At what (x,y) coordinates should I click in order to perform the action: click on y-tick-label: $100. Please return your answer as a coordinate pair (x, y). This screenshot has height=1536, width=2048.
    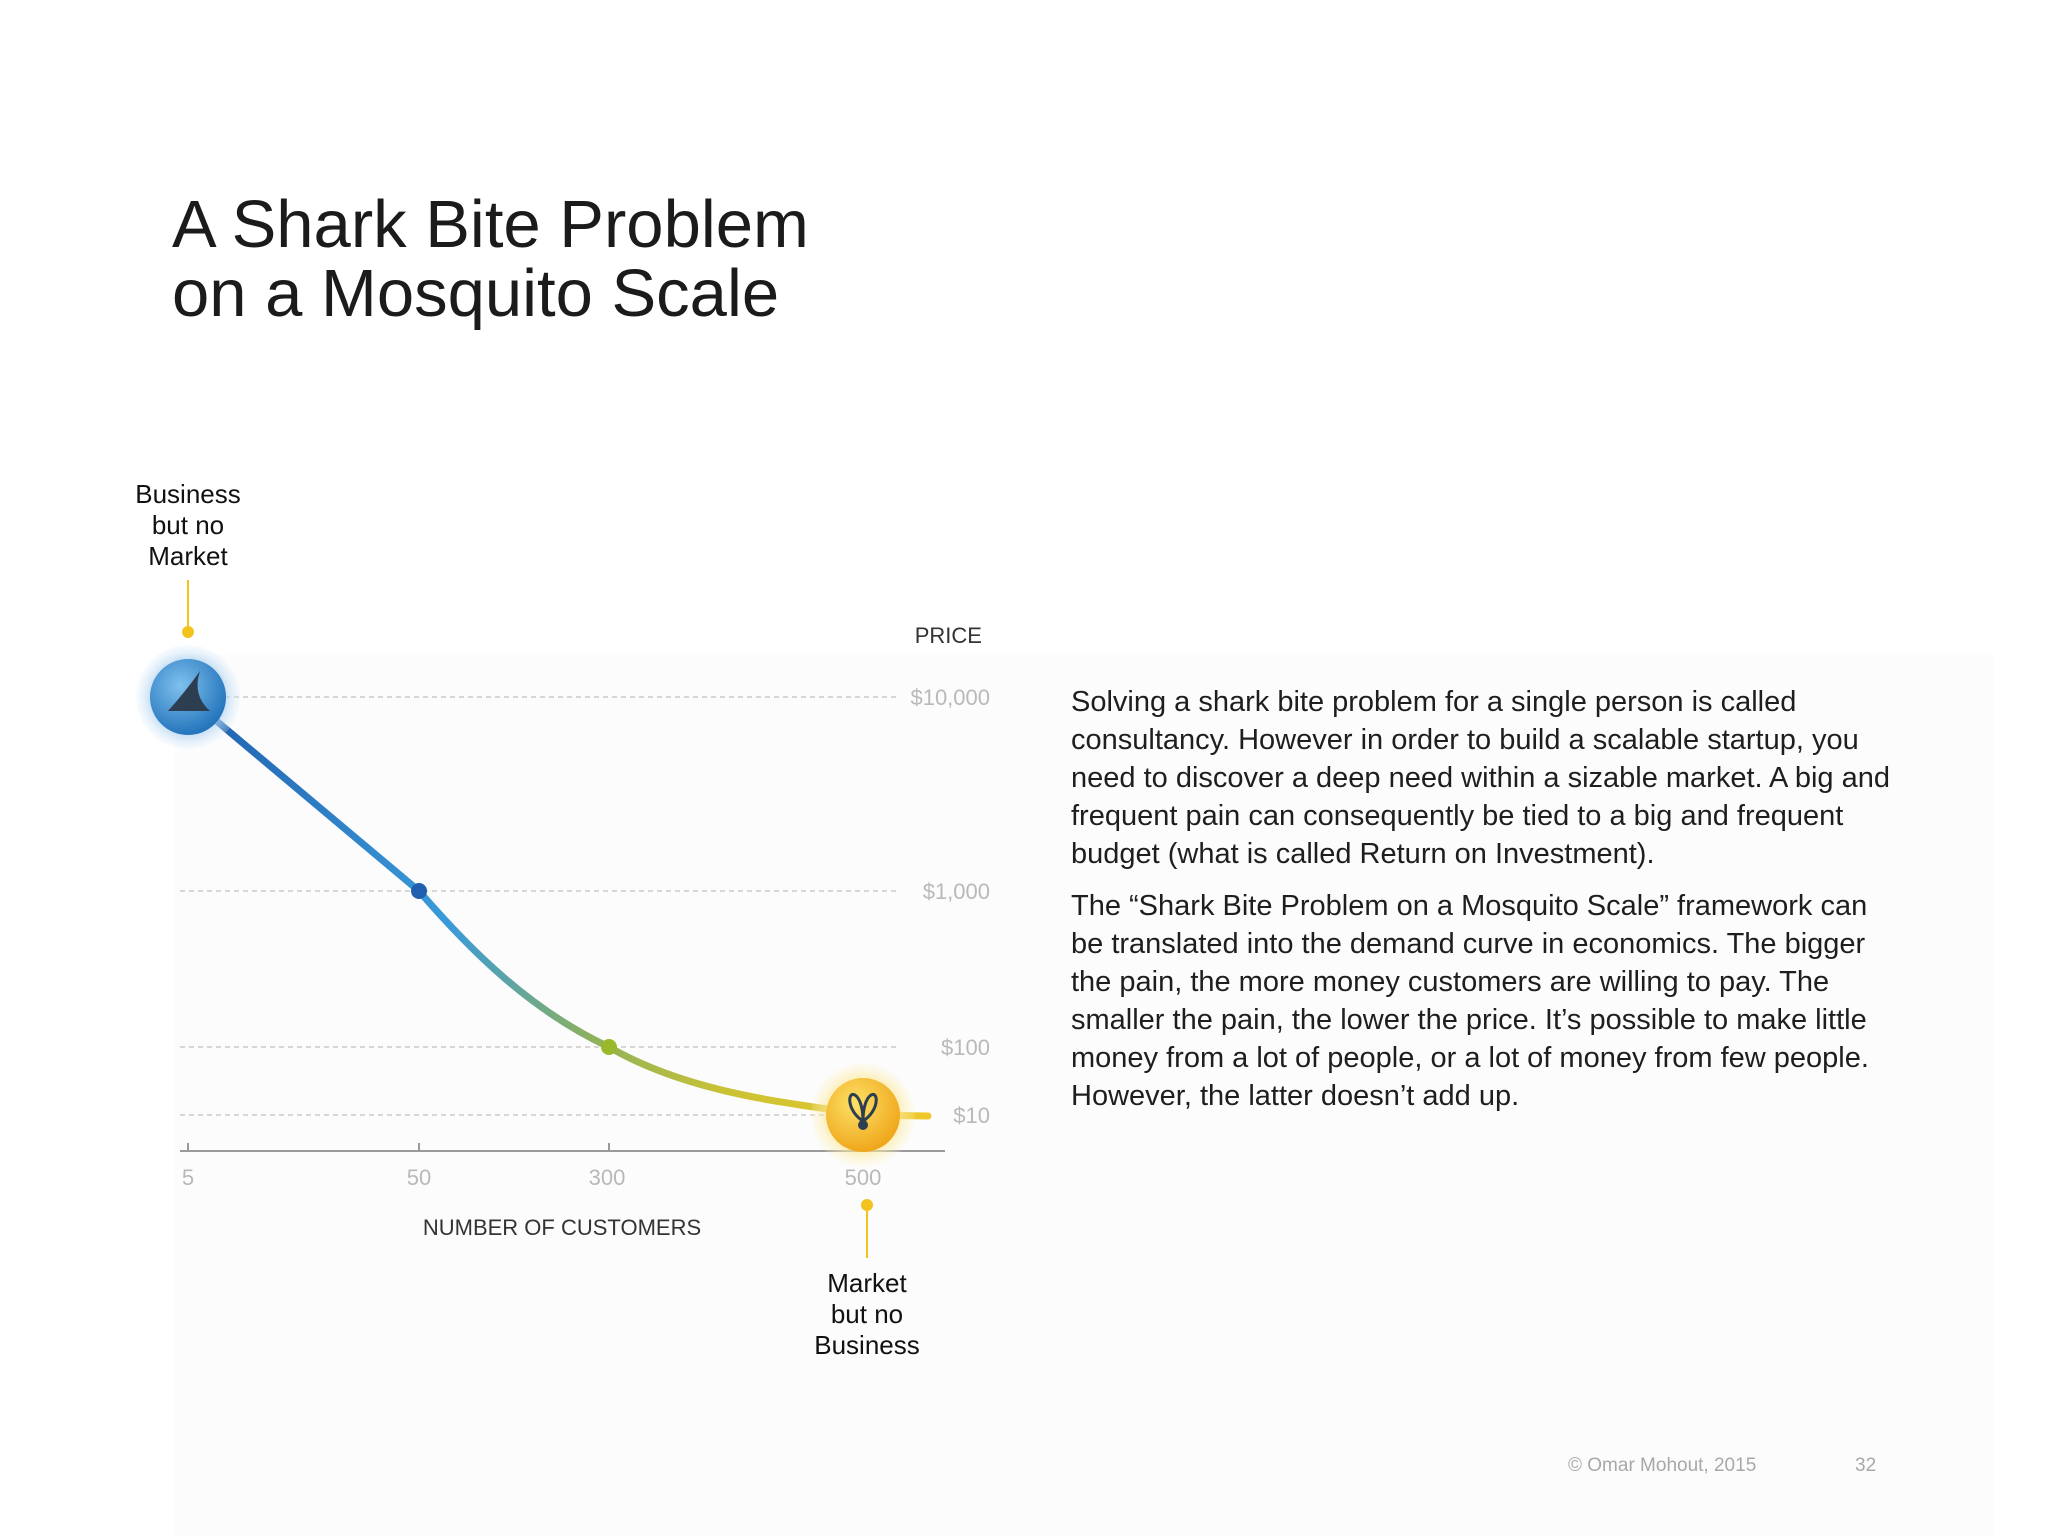
    Looking at the image, I should click on (965, 1047).